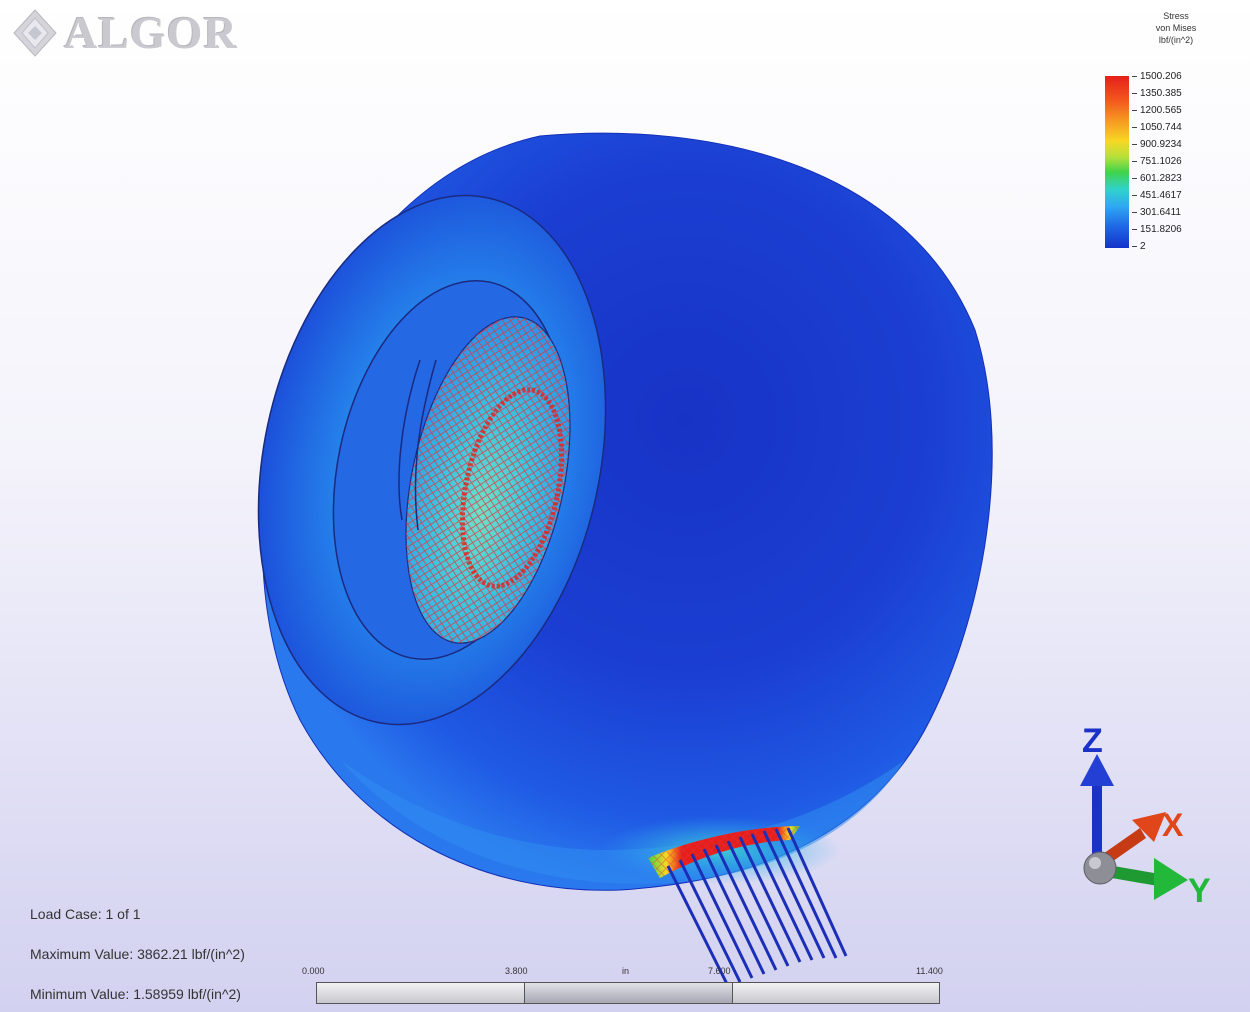 The image size is (1250, 1012). Describe the element at coordinates (757, 907) in the screenshot. I see `load-arrows` at that location.